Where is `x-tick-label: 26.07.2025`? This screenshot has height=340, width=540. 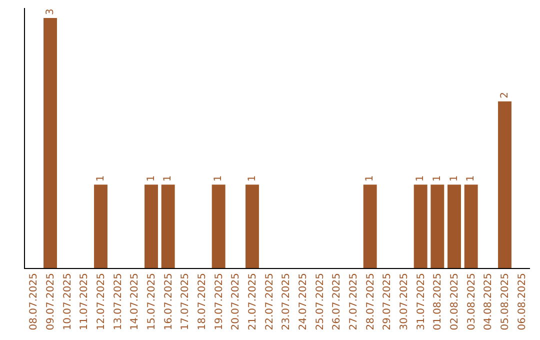
x-tick-label: 26.07.2025 is located at coordinates (337, 301).